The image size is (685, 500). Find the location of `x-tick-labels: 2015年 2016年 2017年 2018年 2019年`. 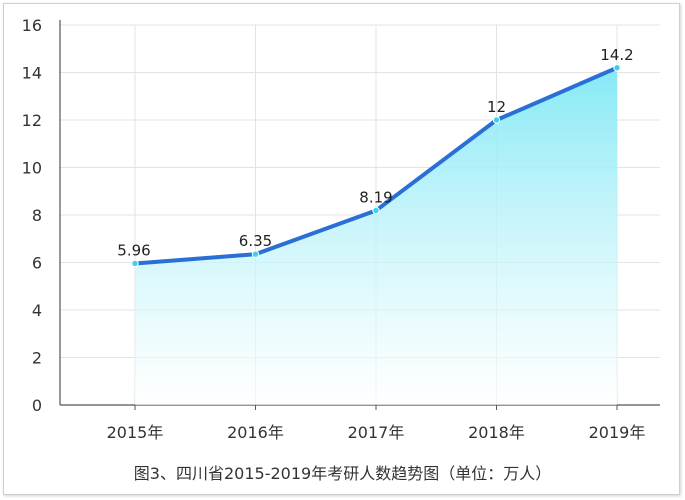

x-tick-labels: 2015年 2016年 2017年 2018年 2019年 is located at coordinates (376, 432).